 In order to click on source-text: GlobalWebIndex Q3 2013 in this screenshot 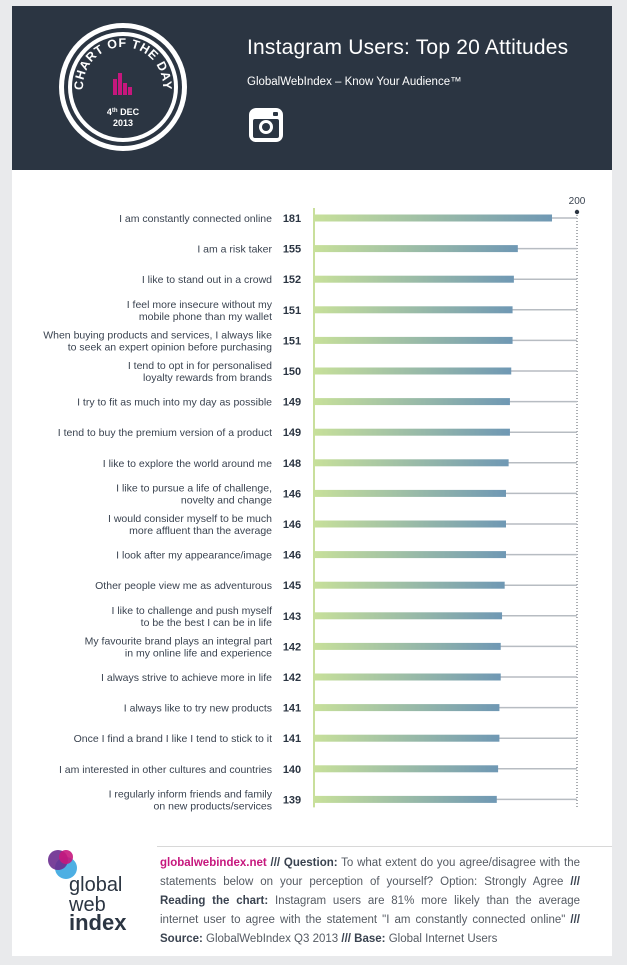, I will do `click(272, 939)`.